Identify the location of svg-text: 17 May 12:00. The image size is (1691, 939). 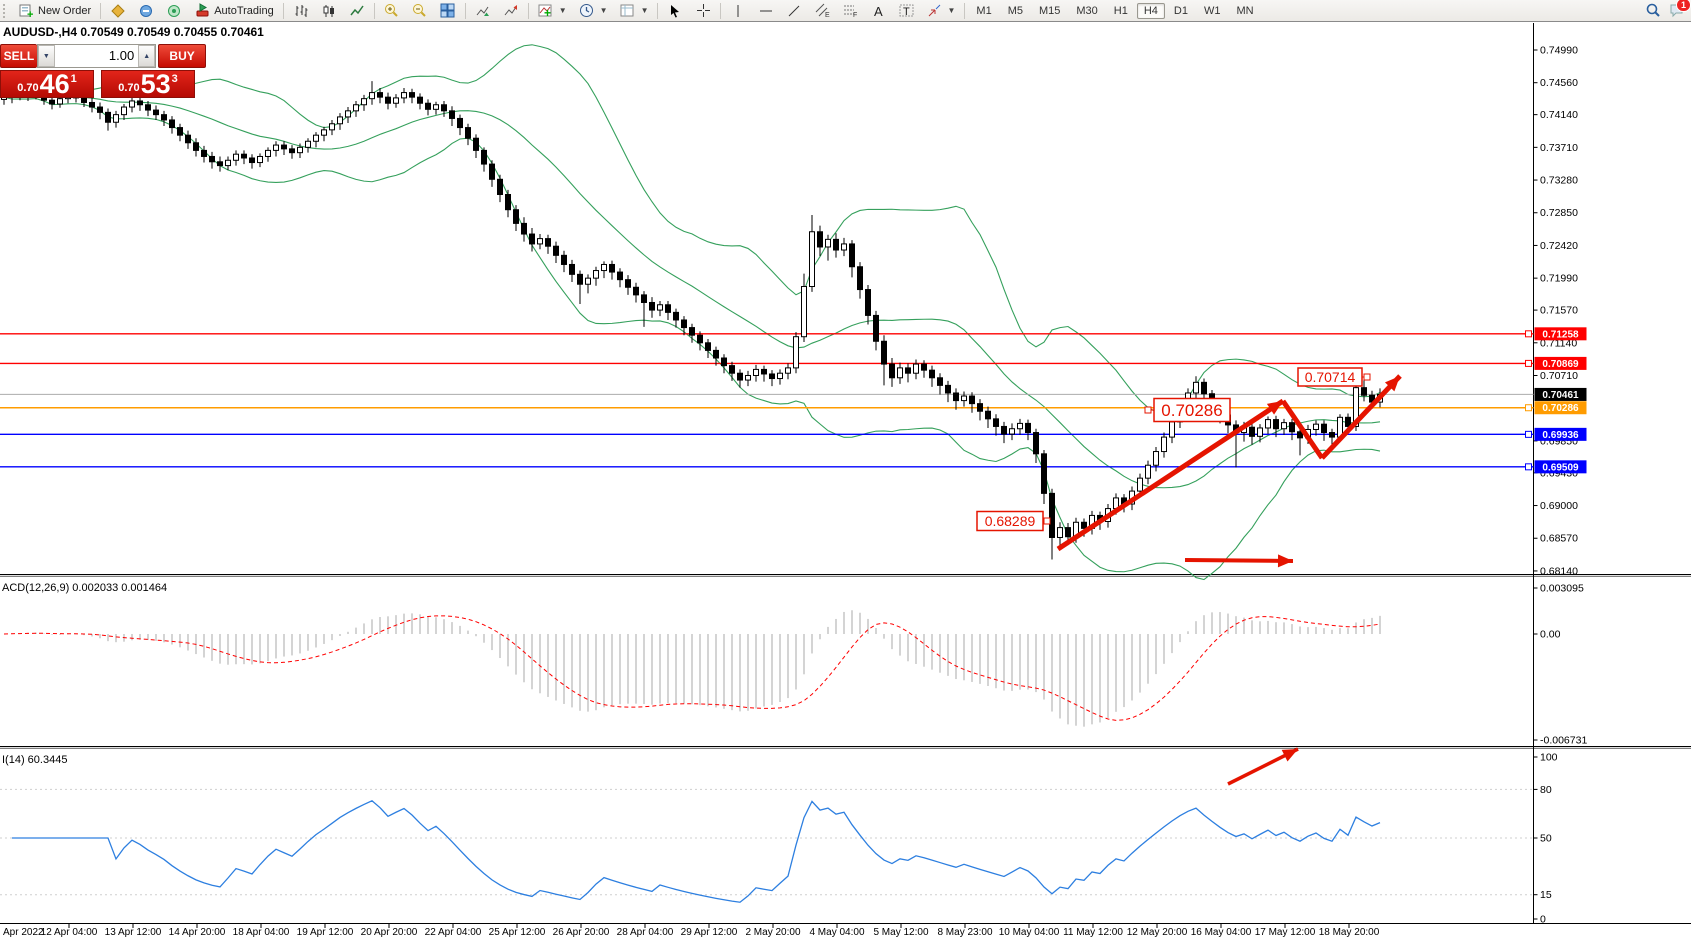
(1285, 932).